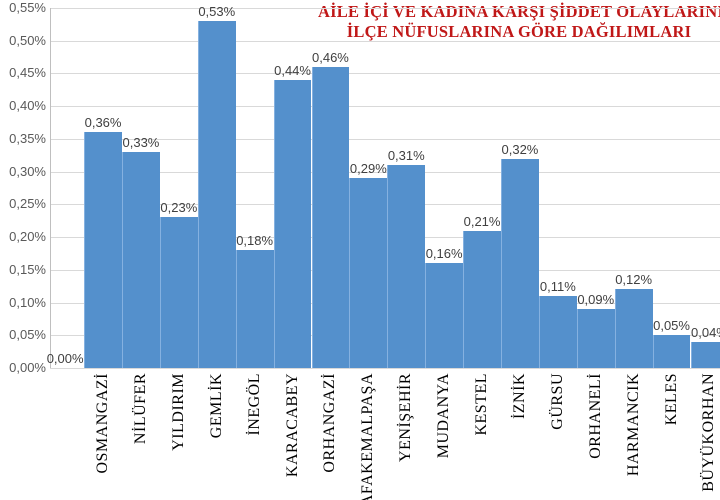 The width and height of the screenshot is (720, 500). I want to click on x-axis-category-text: MUSTAFAKEMALPAŞA, so click(368, 436).